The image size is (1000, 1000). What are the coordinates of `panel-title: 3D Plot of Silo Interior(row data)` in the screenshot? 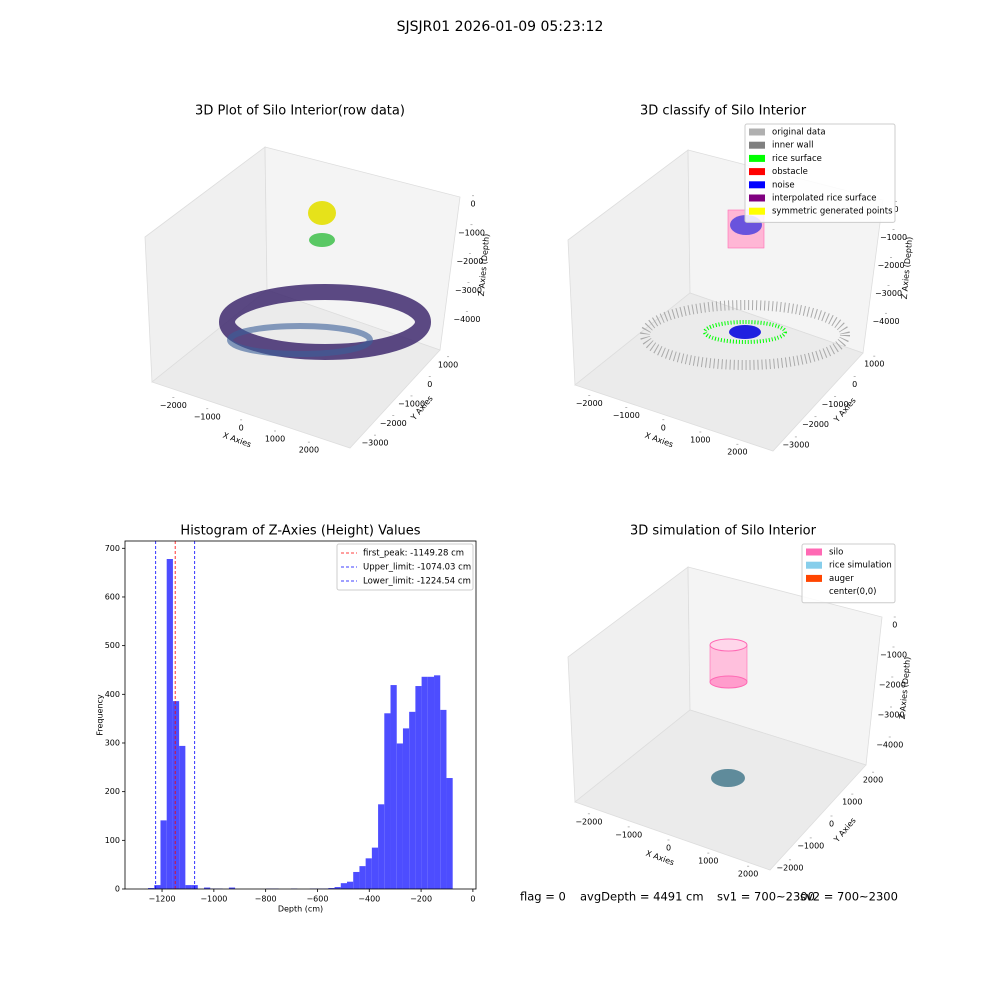 It's located at (300, 111).